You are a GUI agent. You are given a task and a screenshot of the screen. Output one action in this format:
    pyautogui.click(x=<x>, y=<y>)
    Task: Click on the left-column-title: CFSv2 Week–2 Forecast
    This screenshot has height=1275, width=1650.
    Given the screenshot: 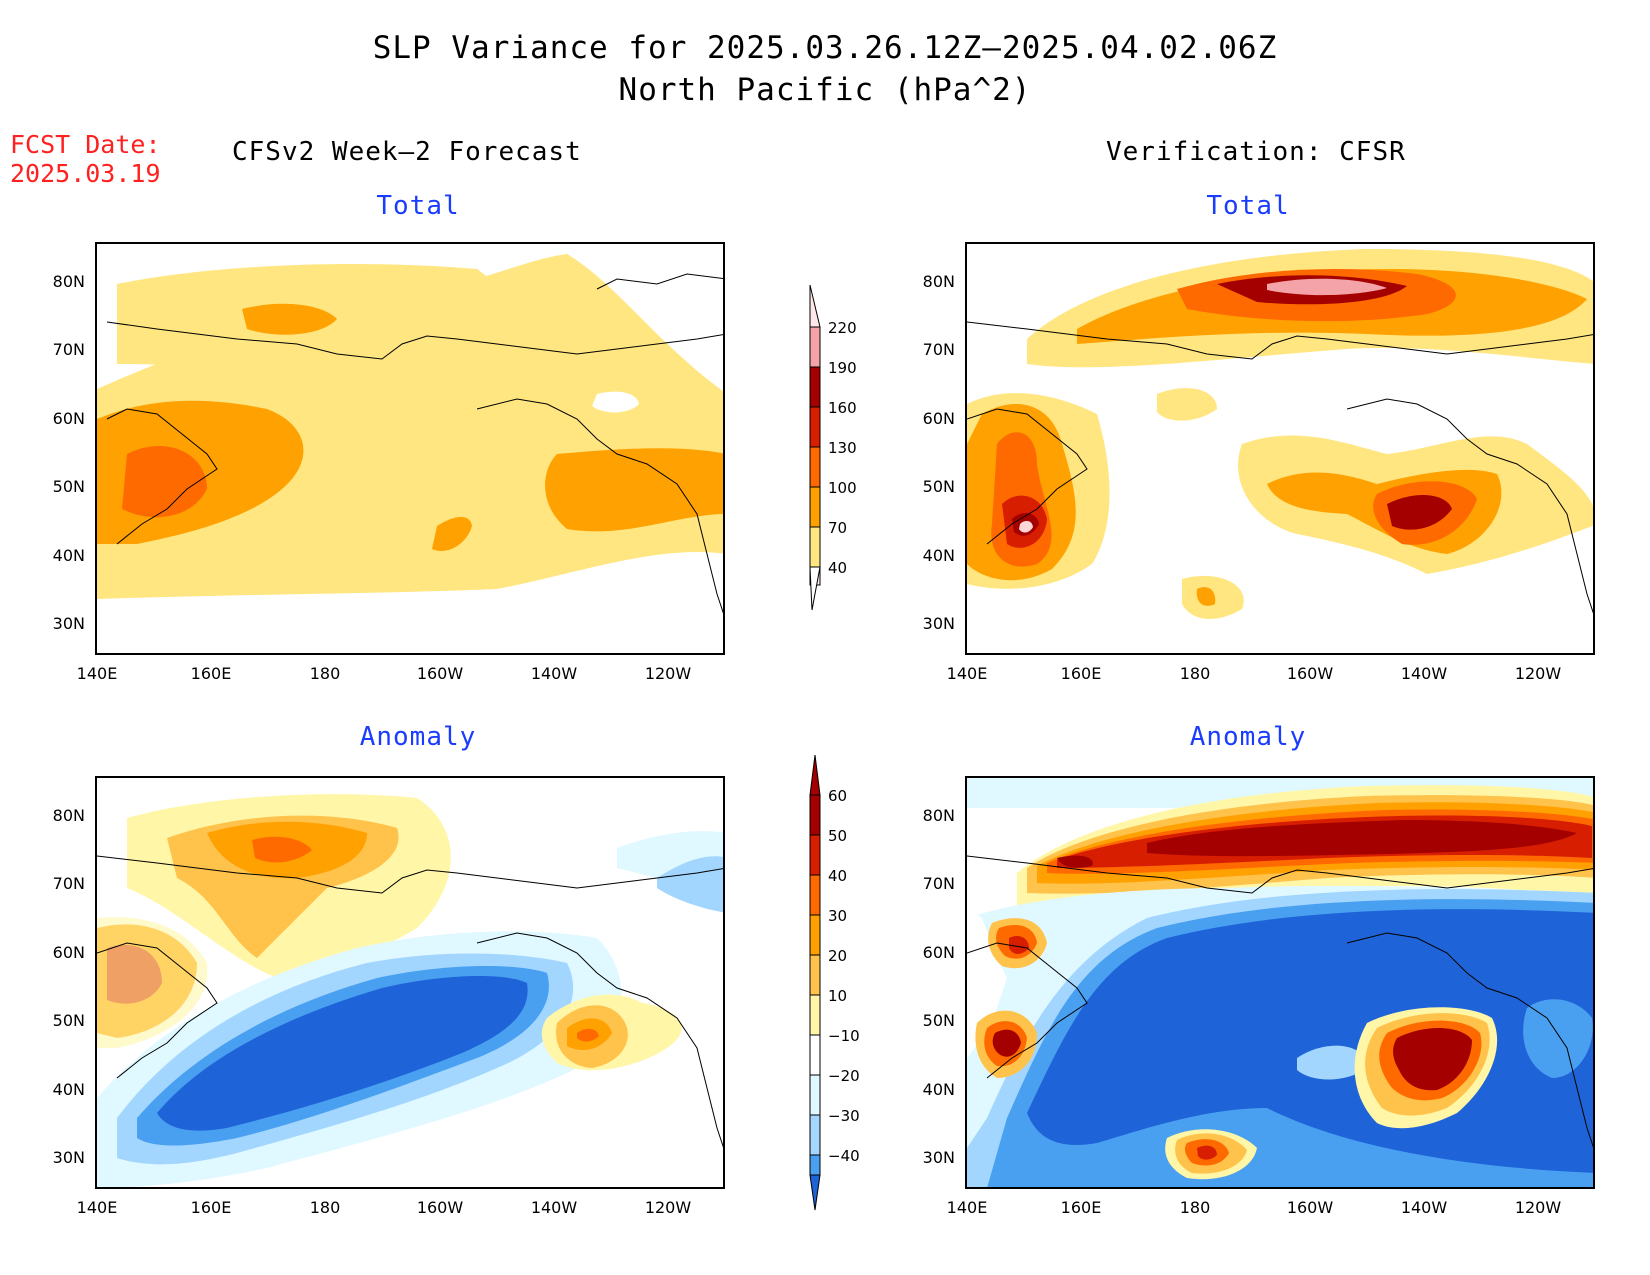 What is the action you would take?
    pyautogui.click(x=407, y=152)
    